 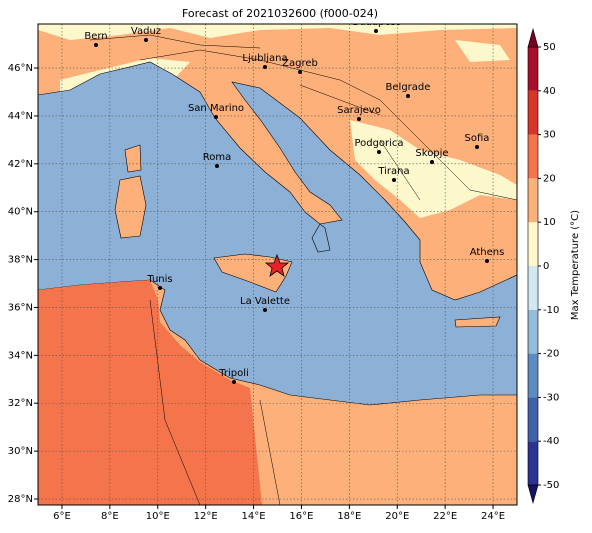 What do you see at coordinates (477, 322) in the screenshot?
I see `crete` at bounding box center [477, 322].